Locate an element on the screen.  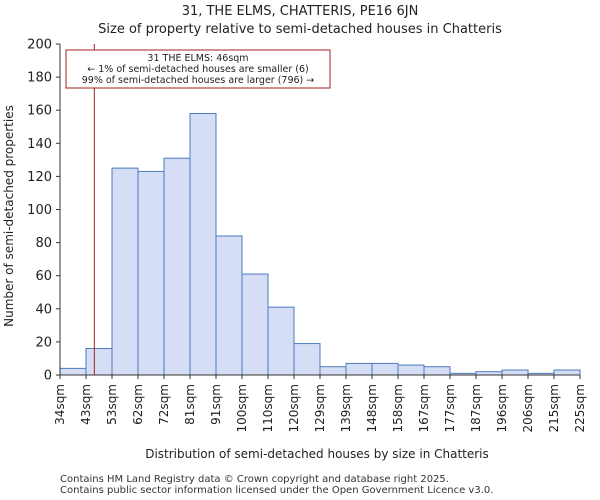
bar-91sqm is located at coordinates (229, 305).